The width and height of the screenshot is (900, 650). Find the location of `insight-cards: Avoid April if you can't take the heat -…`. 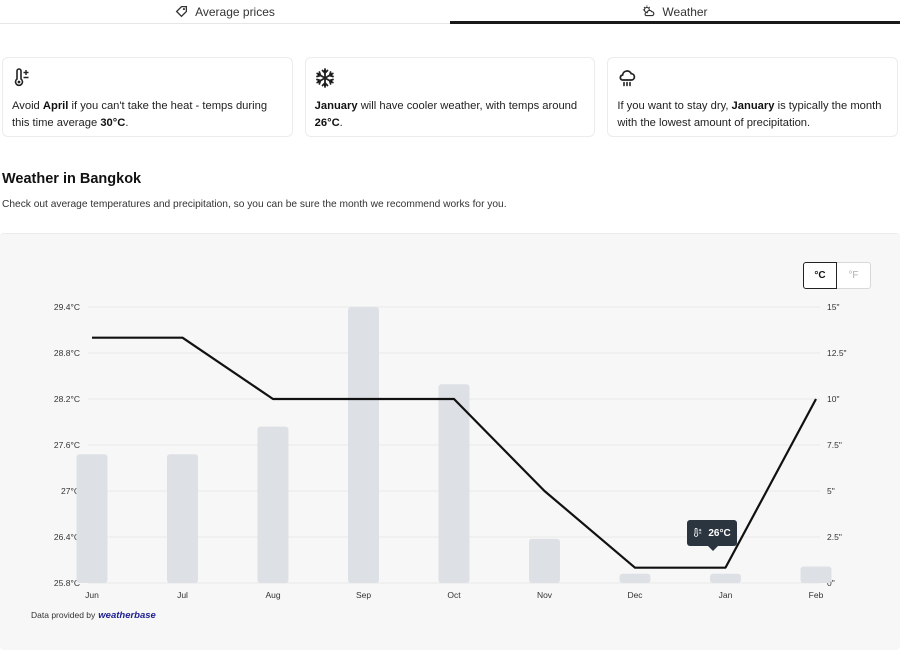

insight-cards: Avoid April if you can't take the heat -… is located at coordinates (450, 97).